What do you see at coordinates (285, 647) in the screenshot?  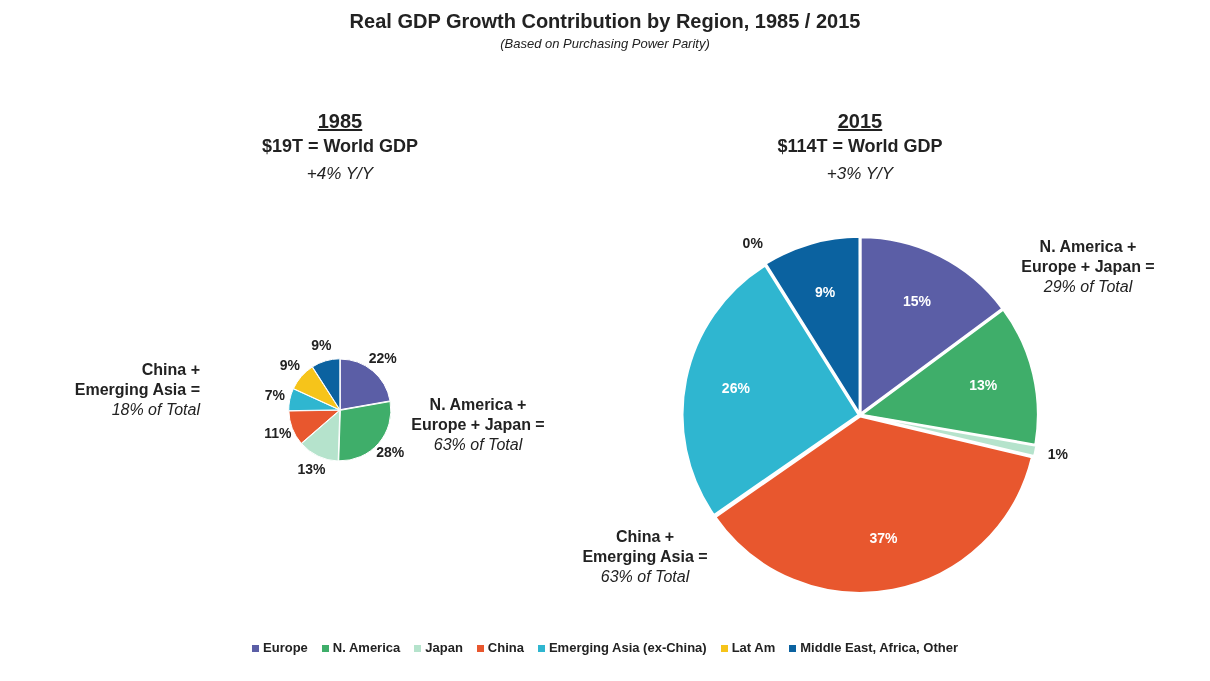 I see `legend-label: Europe` at bounding box center [285, 647].